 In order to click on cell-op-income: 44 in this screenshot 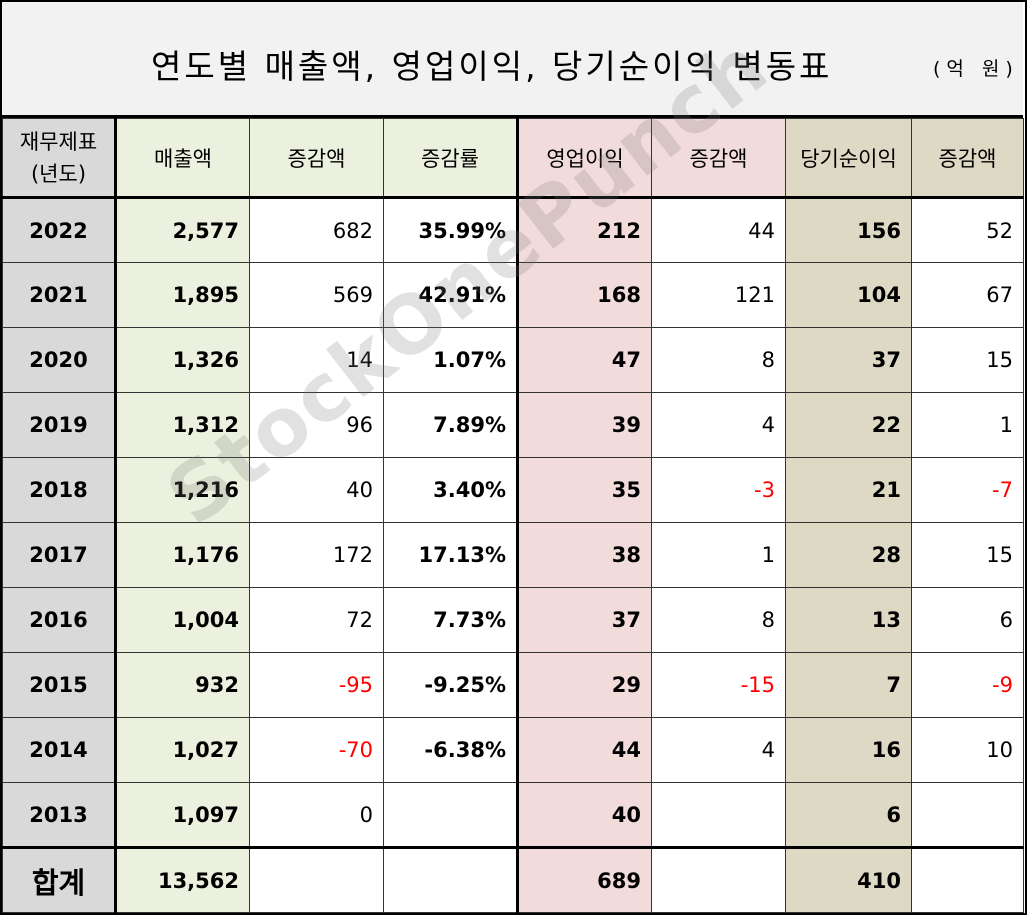, I will do `click(584, 750)`.